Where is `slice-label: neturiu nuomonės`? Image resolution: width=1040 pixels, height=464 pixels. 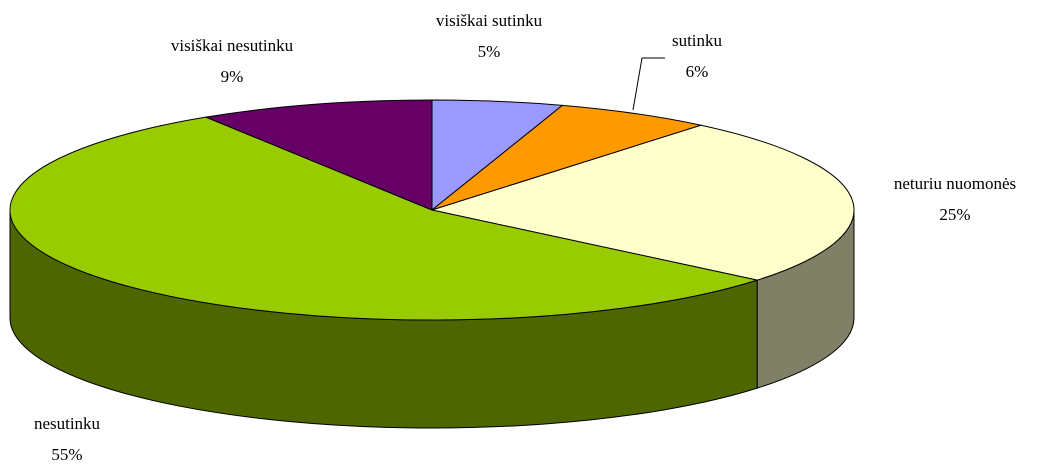 slice-label: neturiu nuomonės is located at coordinates (955, 183).